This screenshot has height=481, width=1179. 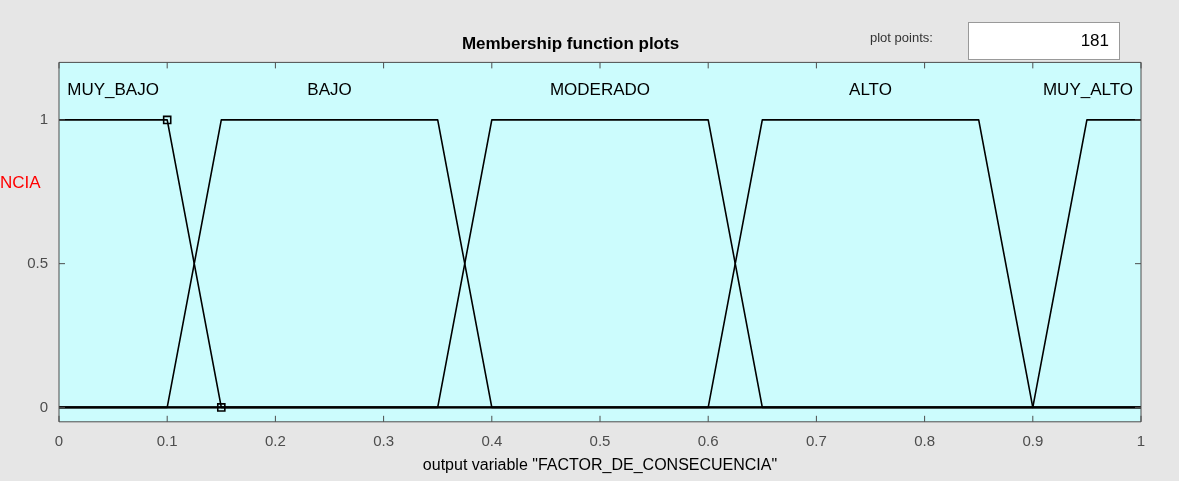 I want to click on x-tick-label: 0.9, so click(x=1033, y=440).